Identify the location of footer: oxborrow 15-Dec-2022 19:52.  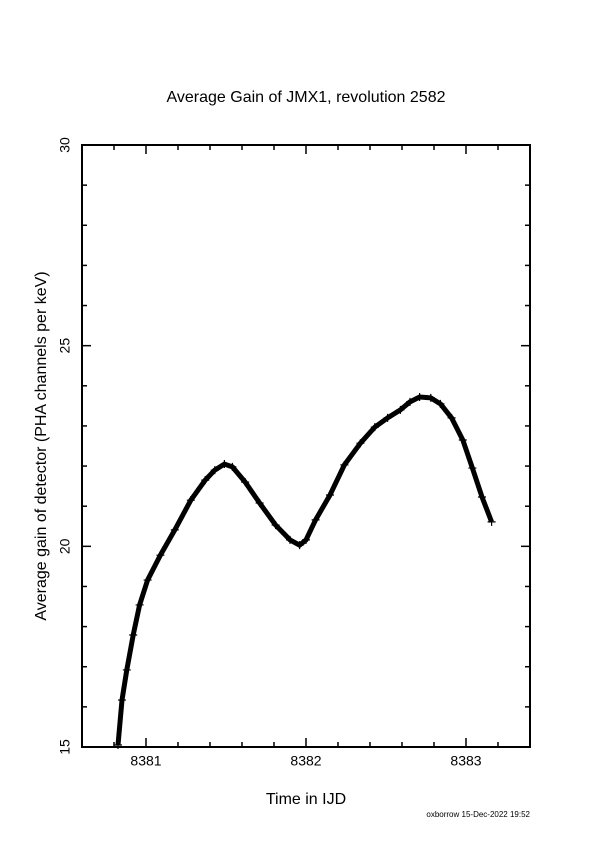
(478, 814).